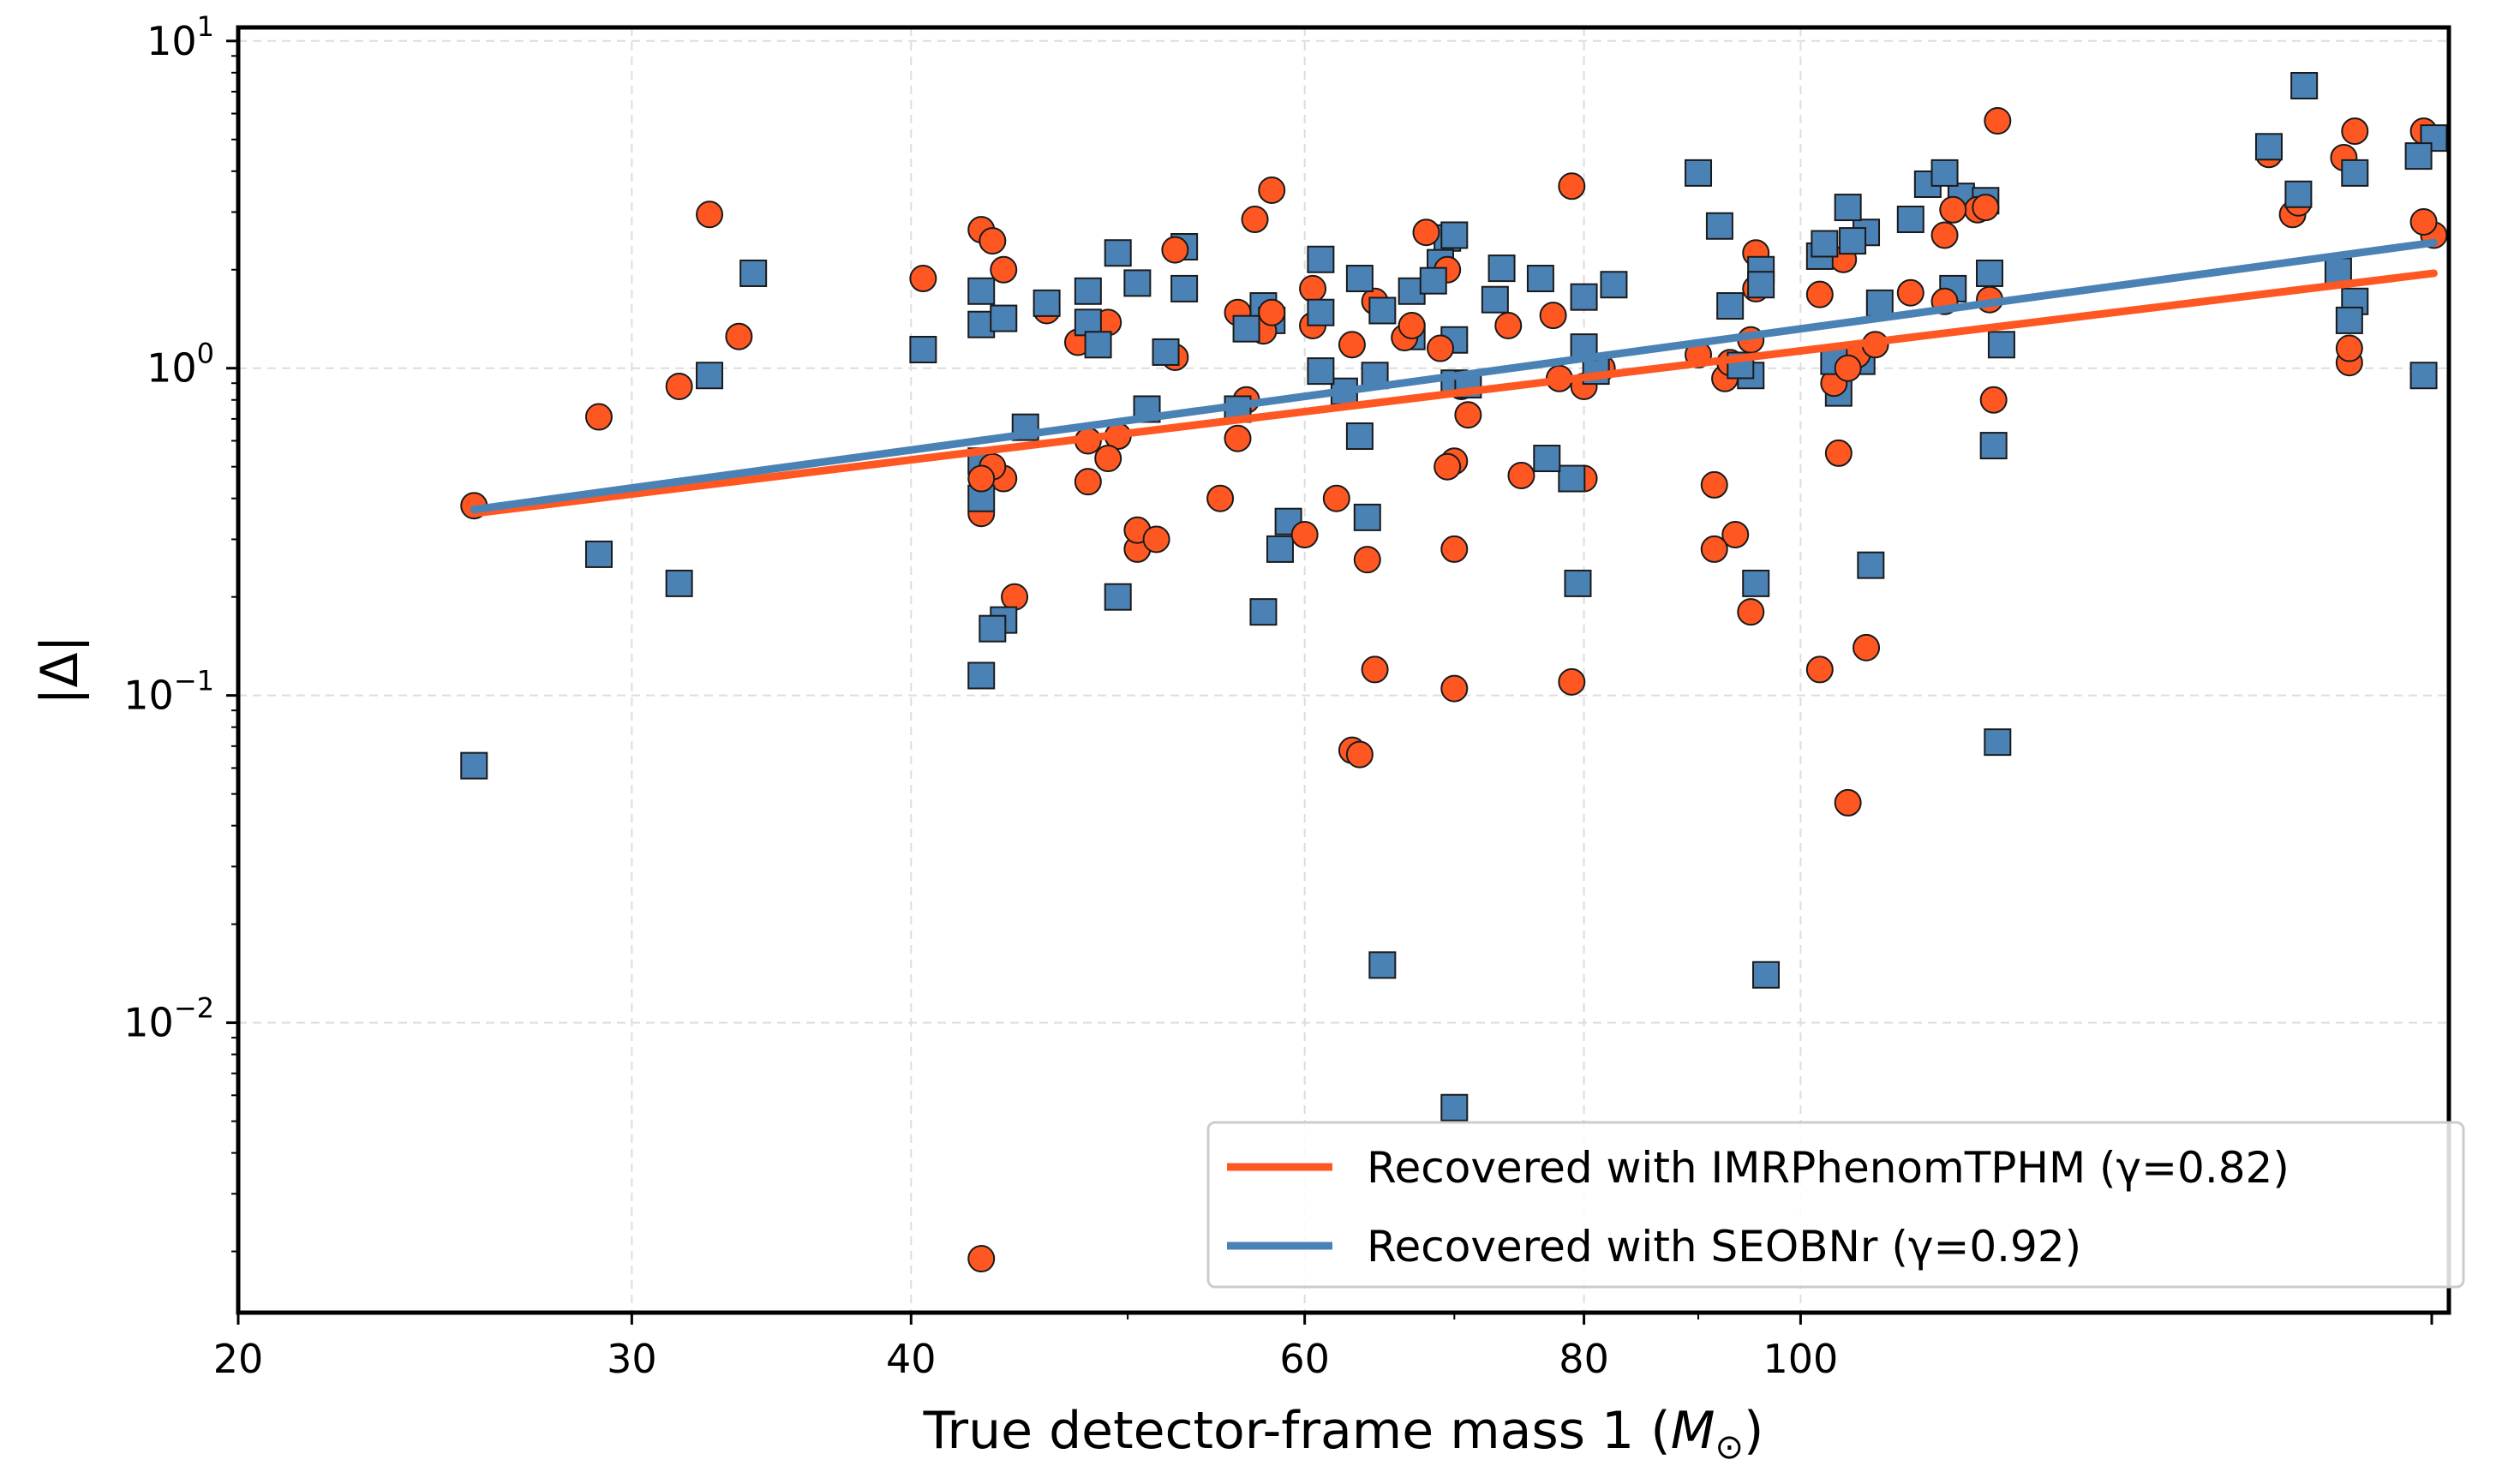 This screenshot has height=1484, width=2514. Describe the element at coordinates (238, 1359) in the screenshot. I see `x-tick-label: 20` at that location.